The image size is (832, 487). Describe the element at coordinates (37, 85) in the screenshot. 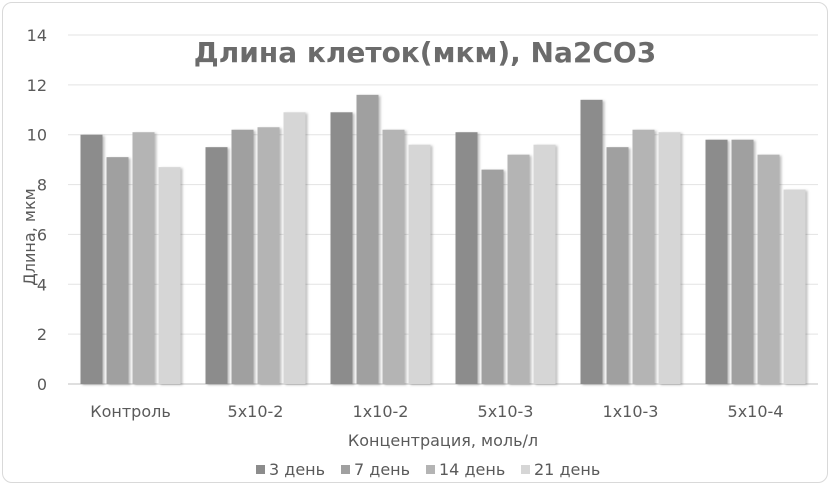

I see `y-tick-label: 12` at that location.